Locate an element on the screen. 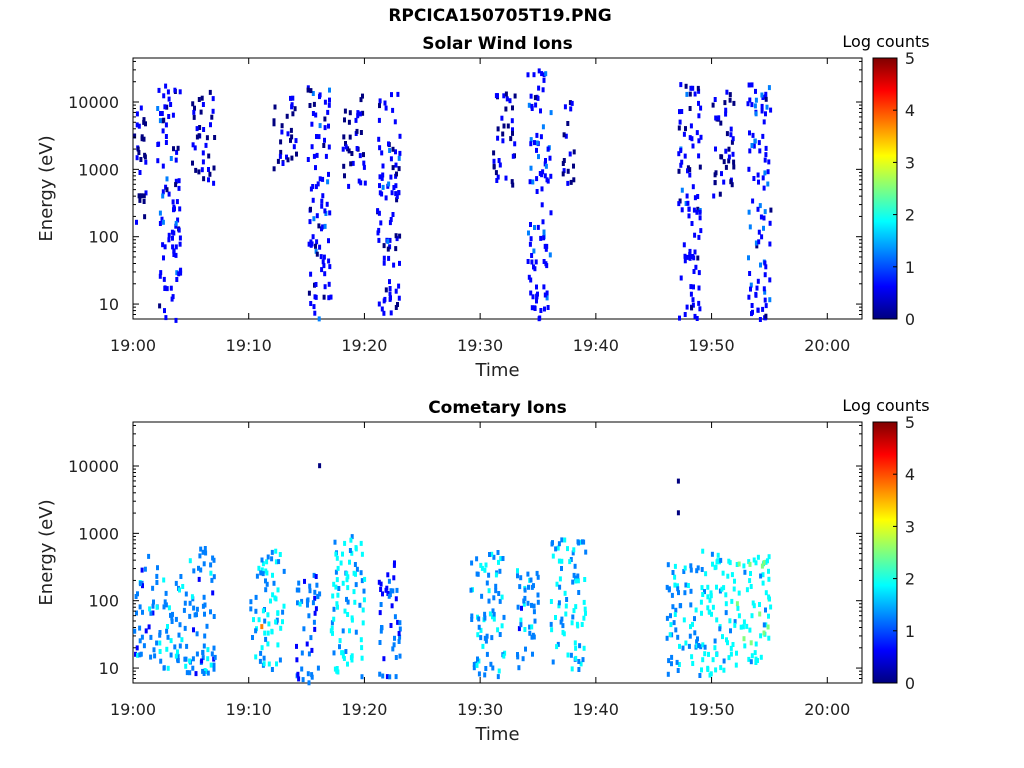 The height and width of the screenshot is (768, 1024). x-tick-label: 19:10 is located at coordinates (249, 345).